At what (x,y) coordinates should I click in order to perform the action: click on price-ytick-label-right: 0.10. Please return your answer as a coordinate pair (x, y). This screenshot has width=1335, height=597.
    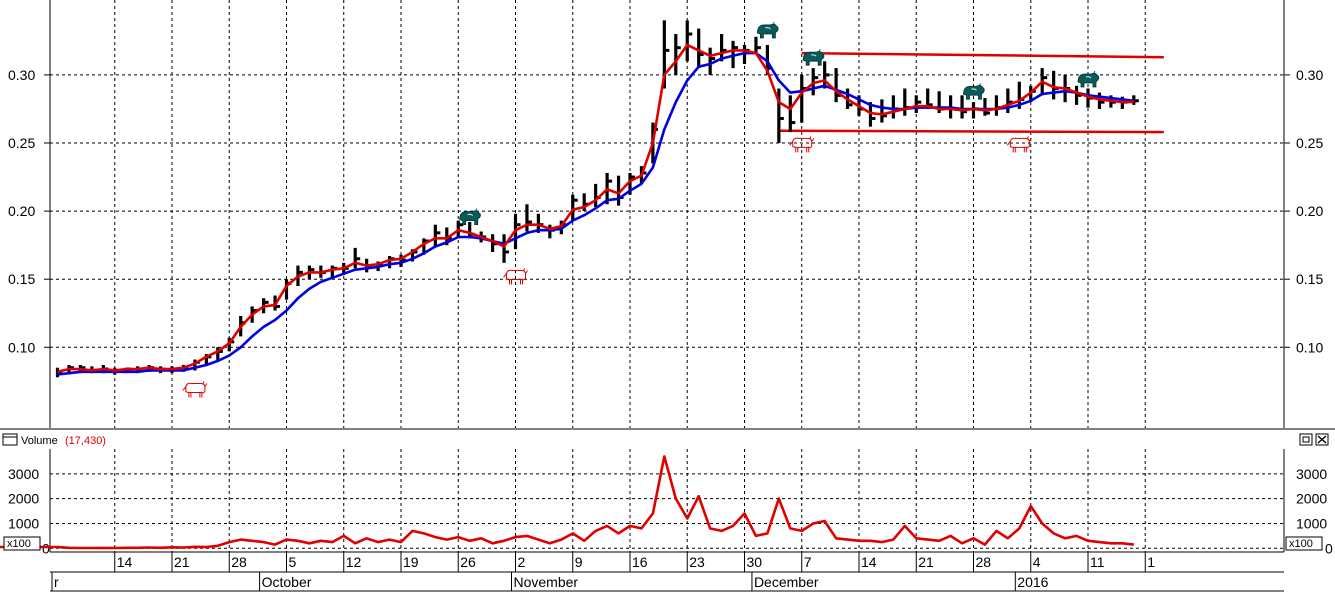
    Looking at the image, I should click on (1309, 347).